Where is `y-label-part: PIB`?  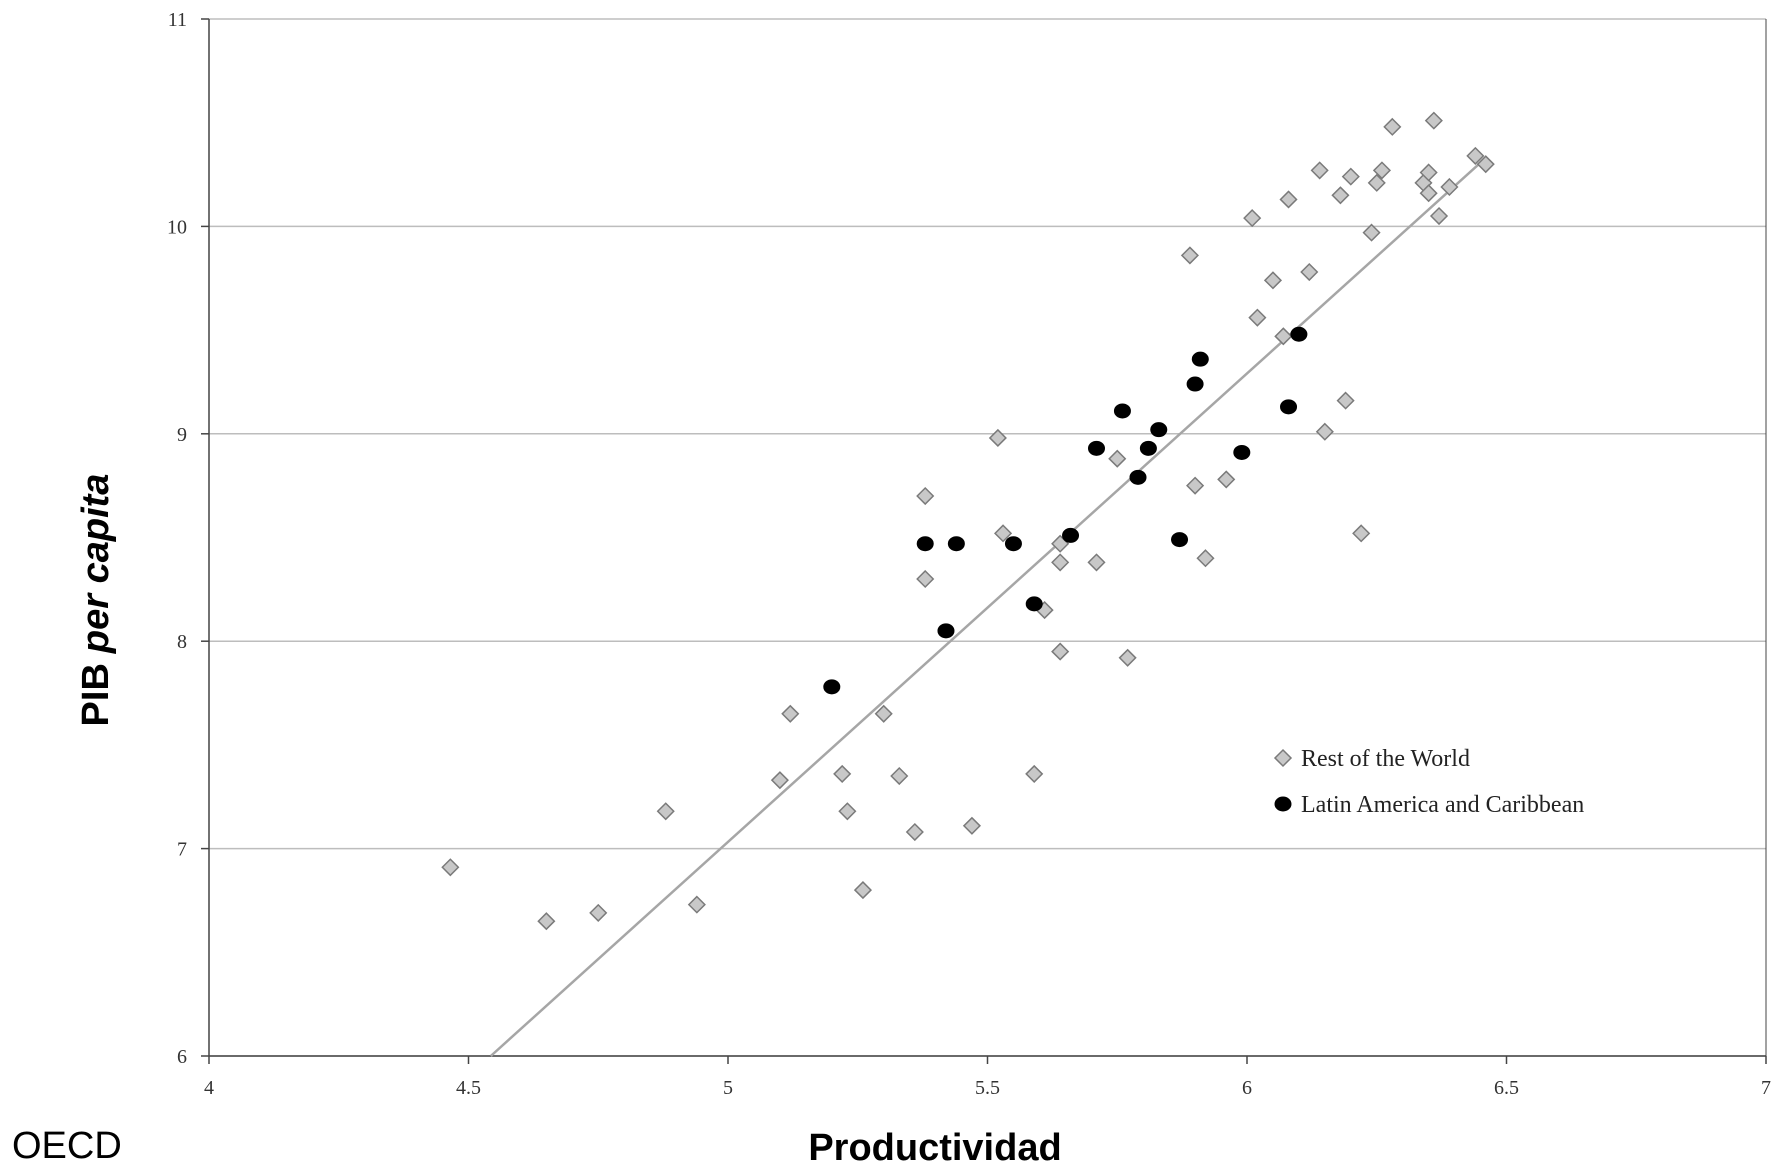
y-label-part: PIB is located at coordinates (96, 694).